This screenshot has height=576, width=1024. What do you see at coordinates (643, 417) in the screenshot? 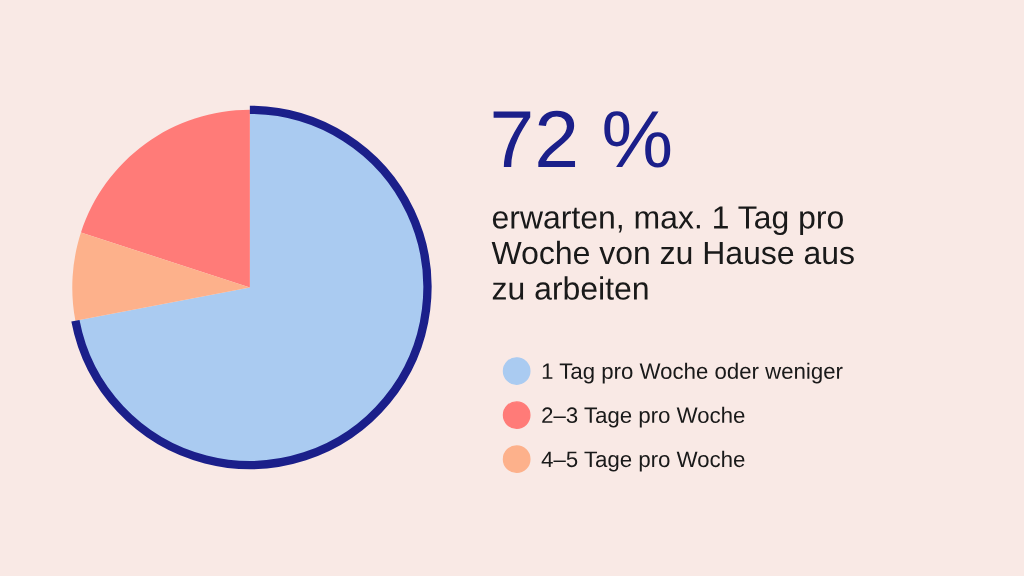
I see `legend-label: 2–3 Tage pro Woche` at bounding box center [643, 417].